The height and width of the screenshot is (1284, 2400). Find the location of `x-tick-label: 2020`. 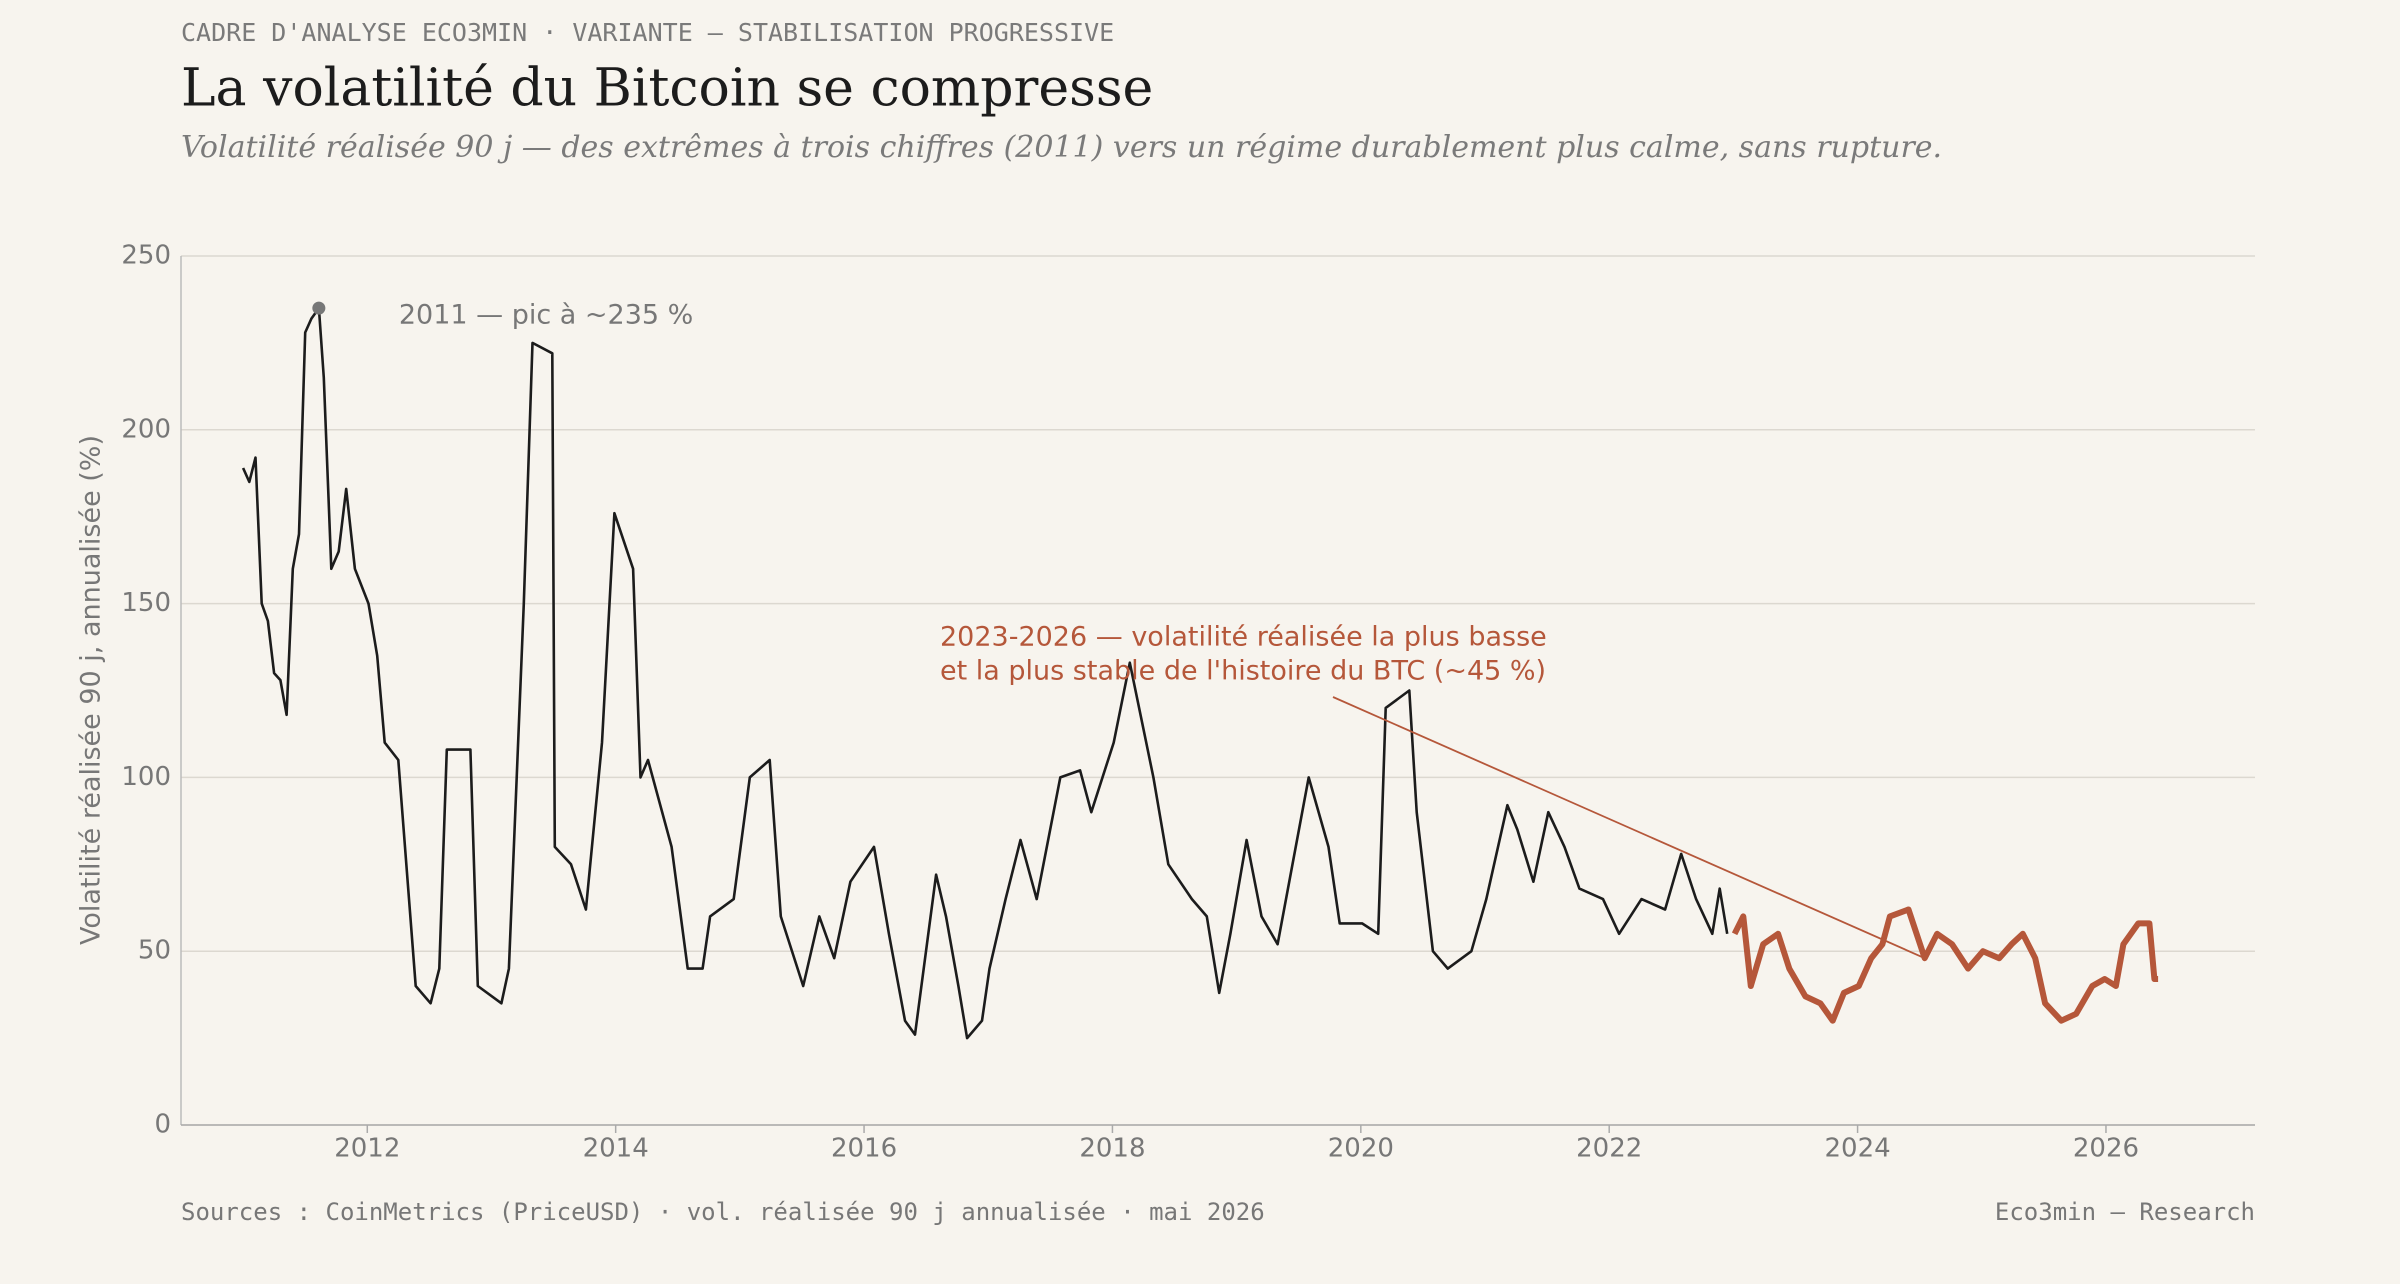

x-tick-label: 2020 is located at coordinates (1361, 1149).